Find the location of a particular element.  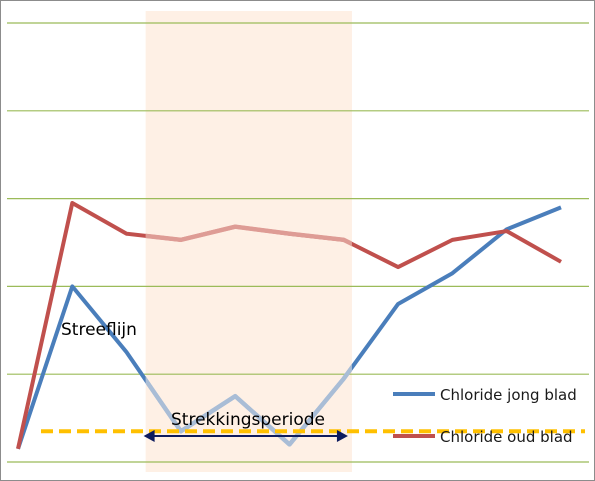

legend-label-jong-blad: Chloride jong blad is located at coordinates (508, 395).